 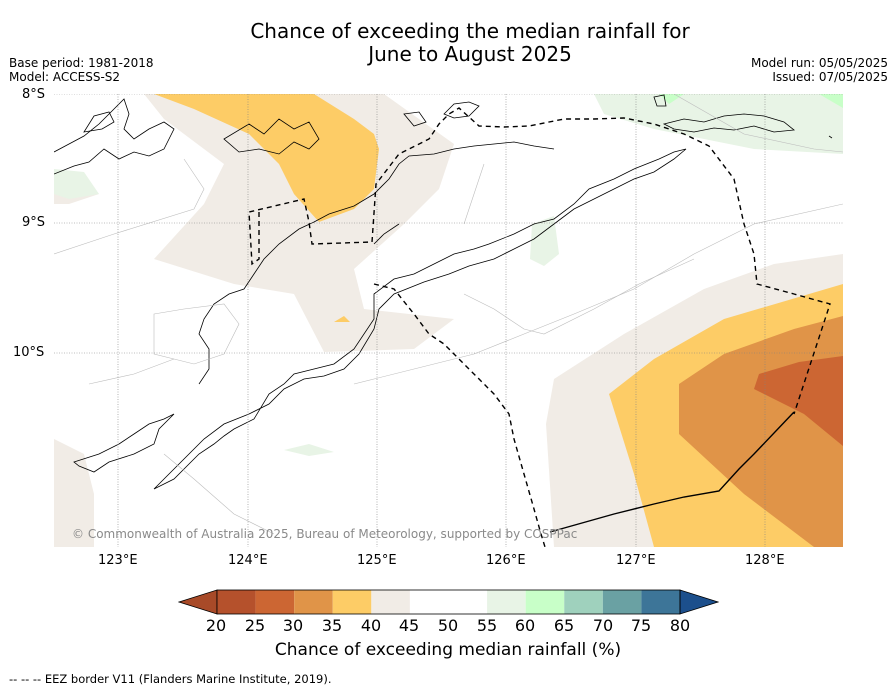 I want to click on lat-label-9s: 9°S, so click(x=34, y=222).